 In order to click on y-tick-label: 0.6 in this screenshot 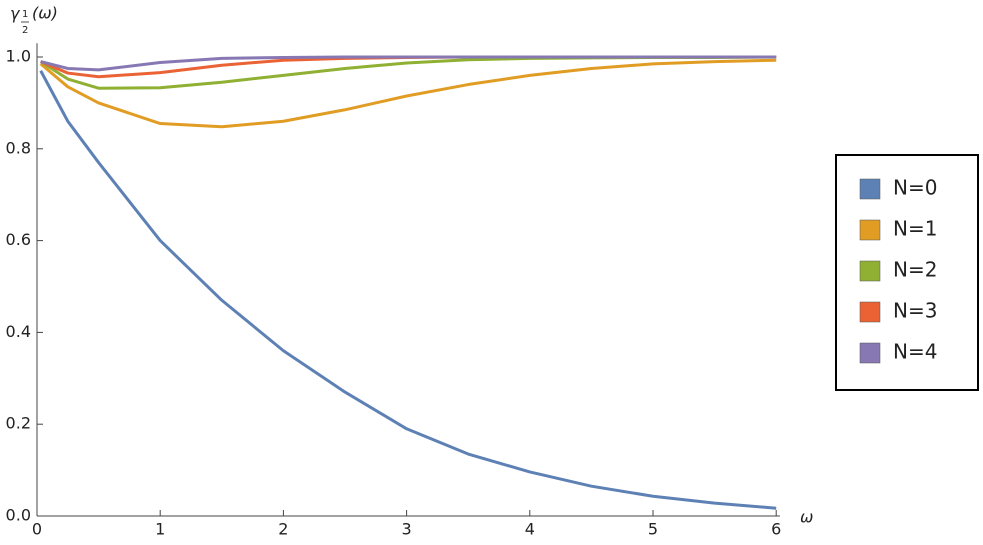, I will do `click(18, 239)`.